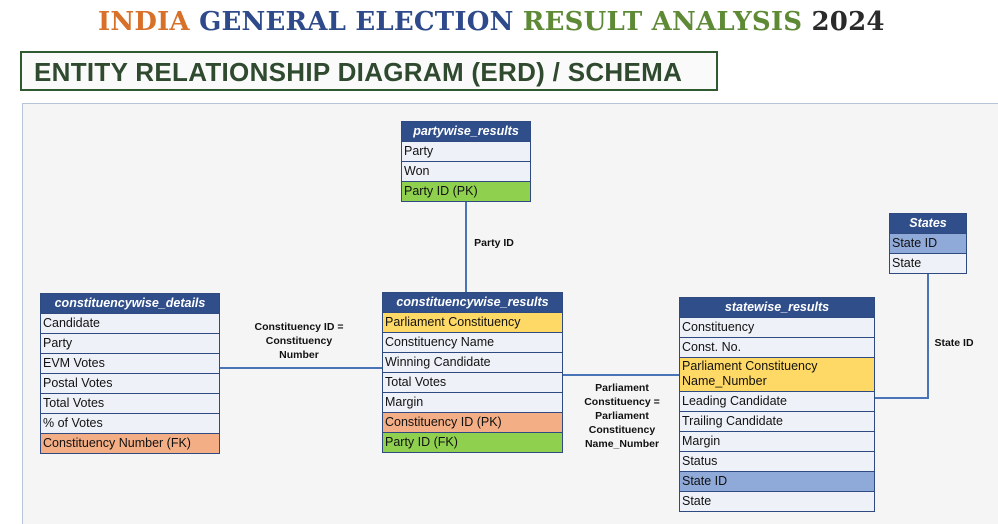 This screenshot has width=998, height=524. Describe the element at coordinates (299, 355) in the screenshot. I see `relation-line: Number` at that location.